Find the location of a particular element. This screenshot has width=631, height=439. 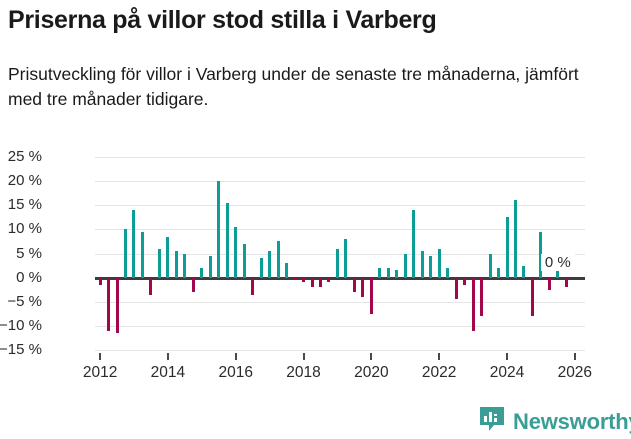

y-axis-tick-label: 20 % is located at coordinates (24, 181).